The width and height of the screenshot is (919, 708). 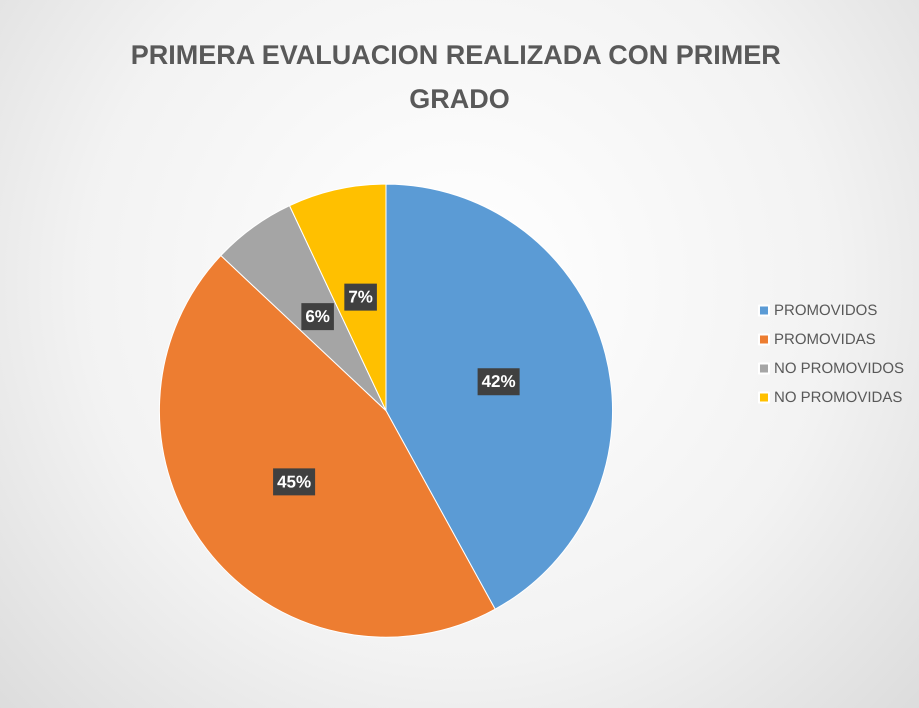 I want to click on legend-label: PROMOVIDOS, so click(x=826, y=310).